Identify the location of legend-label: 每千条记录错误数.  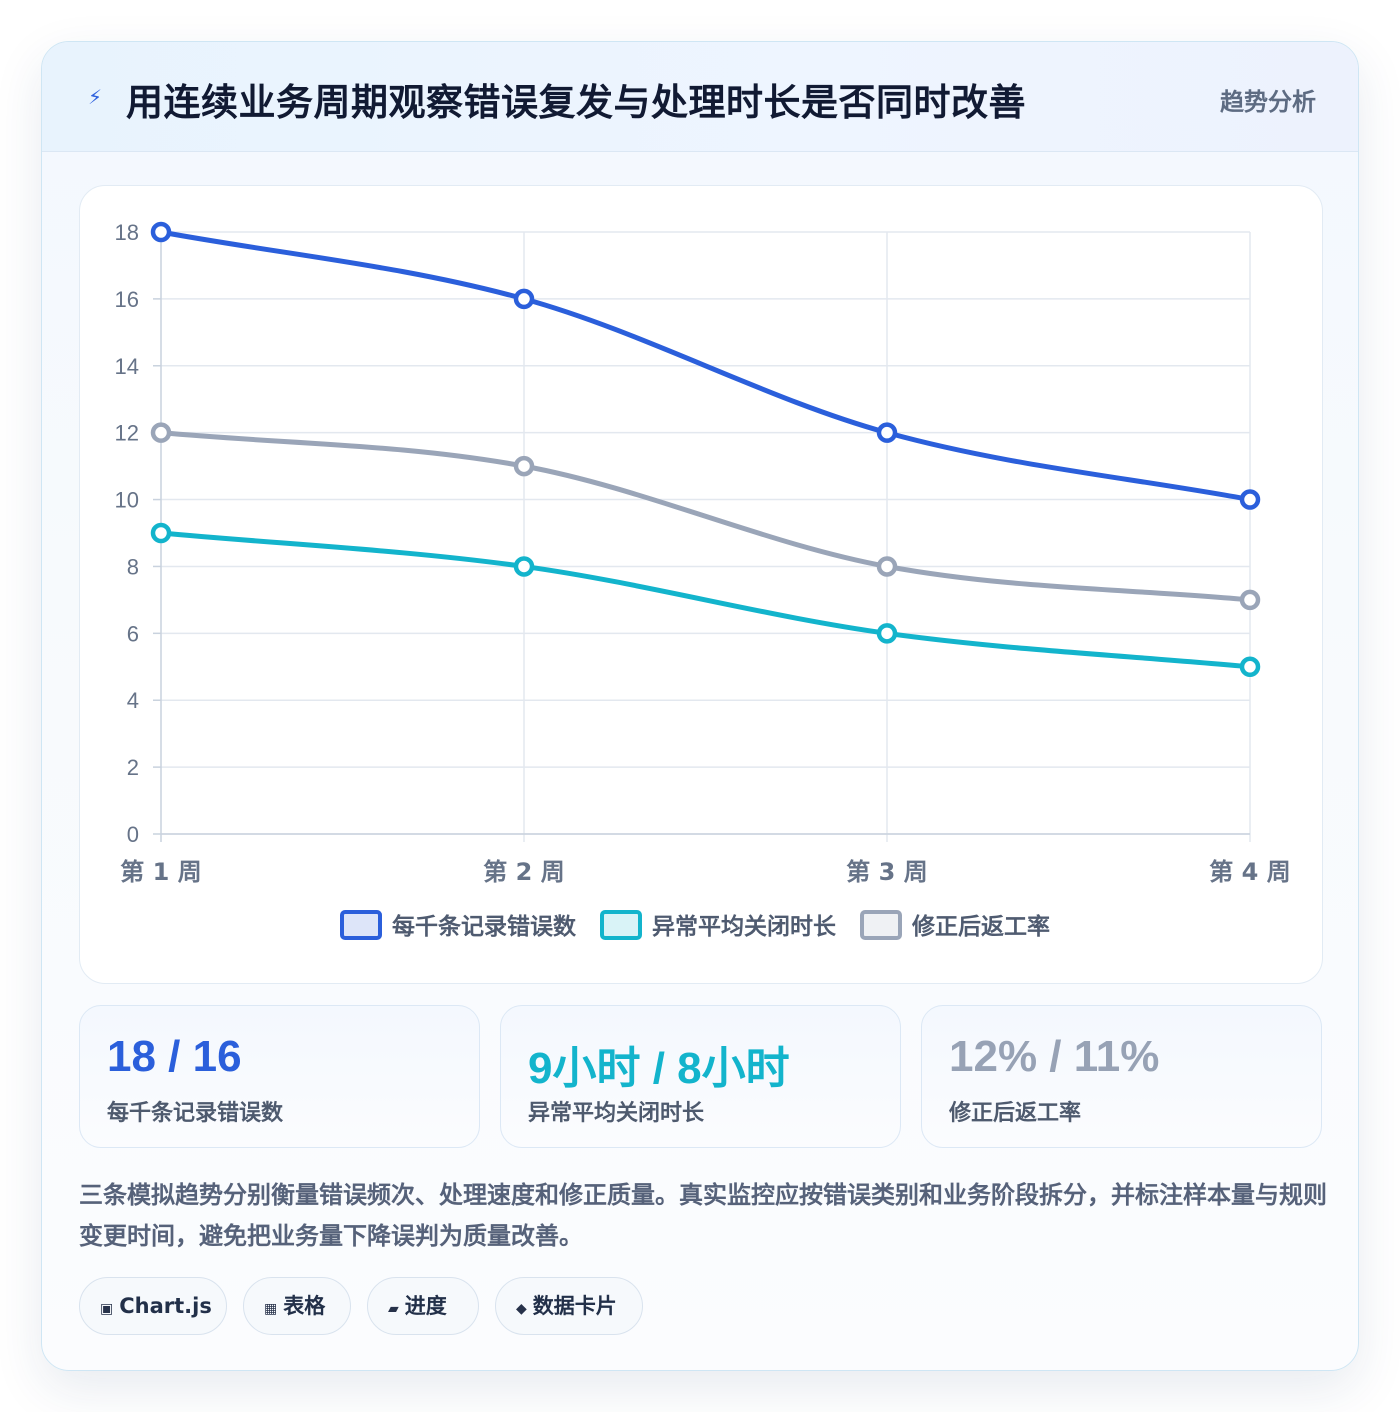
(484, 926).